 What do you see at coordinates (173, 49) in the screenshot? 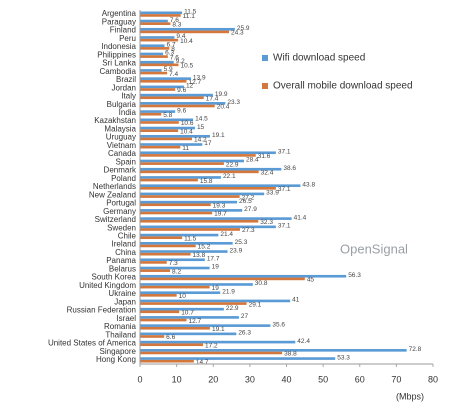
I see `value-label: 8` at bounding box center [173, 49].